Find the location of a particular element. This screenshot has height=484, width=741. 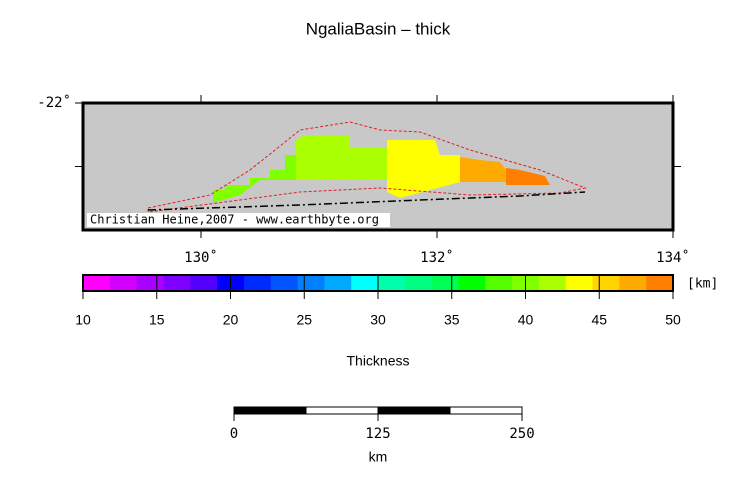

x-tick-label: 130˚ is located at coordinates (201, 257).